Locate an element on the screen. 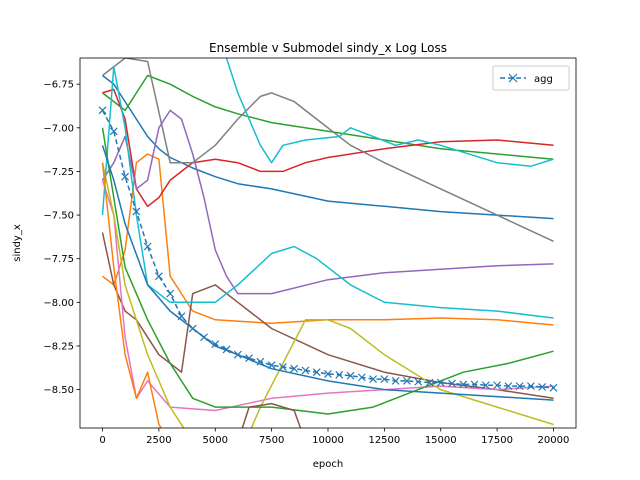 The width and height of the screenshot is (640, 480). x-axis-title: epoch is located at coordinates (328, 464).